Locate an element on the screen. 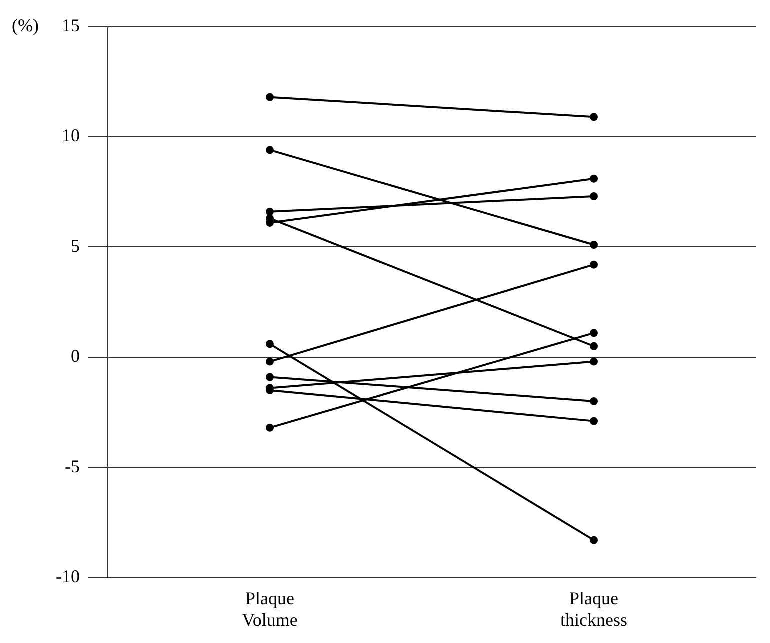 This screenshot has height=643, width=770. x-tick-label: Plaque thickness is located at coordinates (594, 609).